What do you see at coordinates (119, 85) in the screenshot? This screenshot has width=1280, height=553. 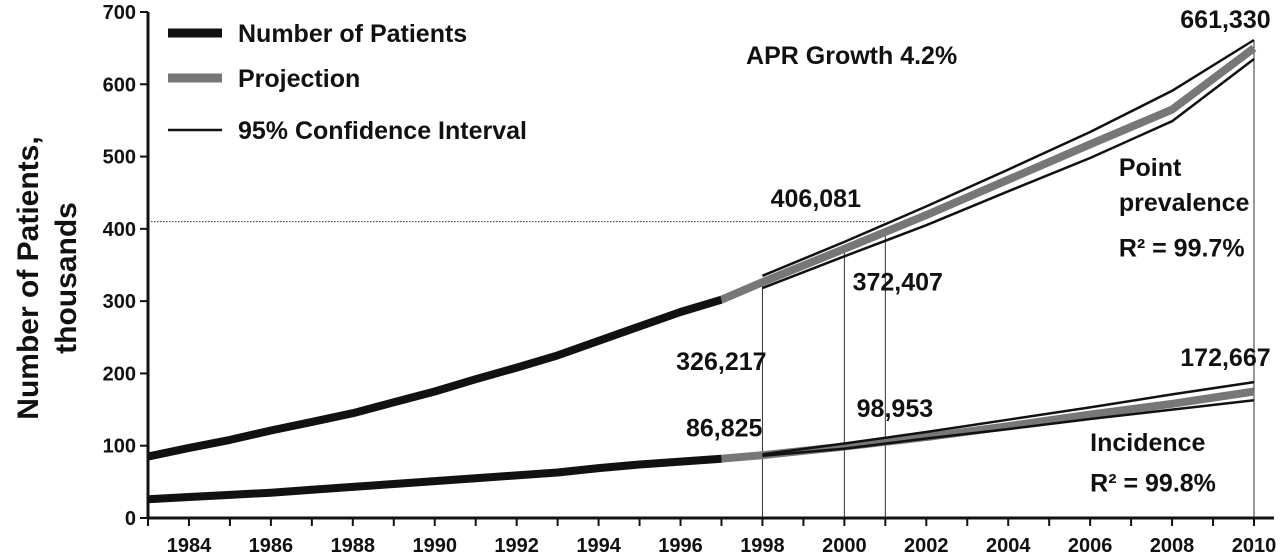 I see `y-tick-label: 600` at bounding box center [119, 85].